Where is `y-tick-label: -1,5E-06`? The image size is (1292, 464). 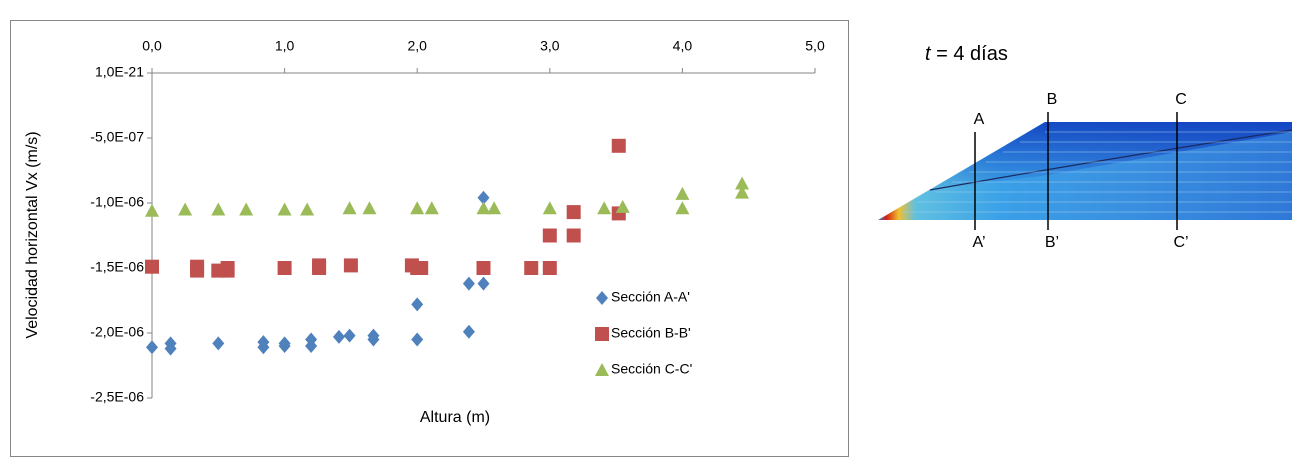 y-tick-label: -1,5E-06 is located at coordinates (117, 267).